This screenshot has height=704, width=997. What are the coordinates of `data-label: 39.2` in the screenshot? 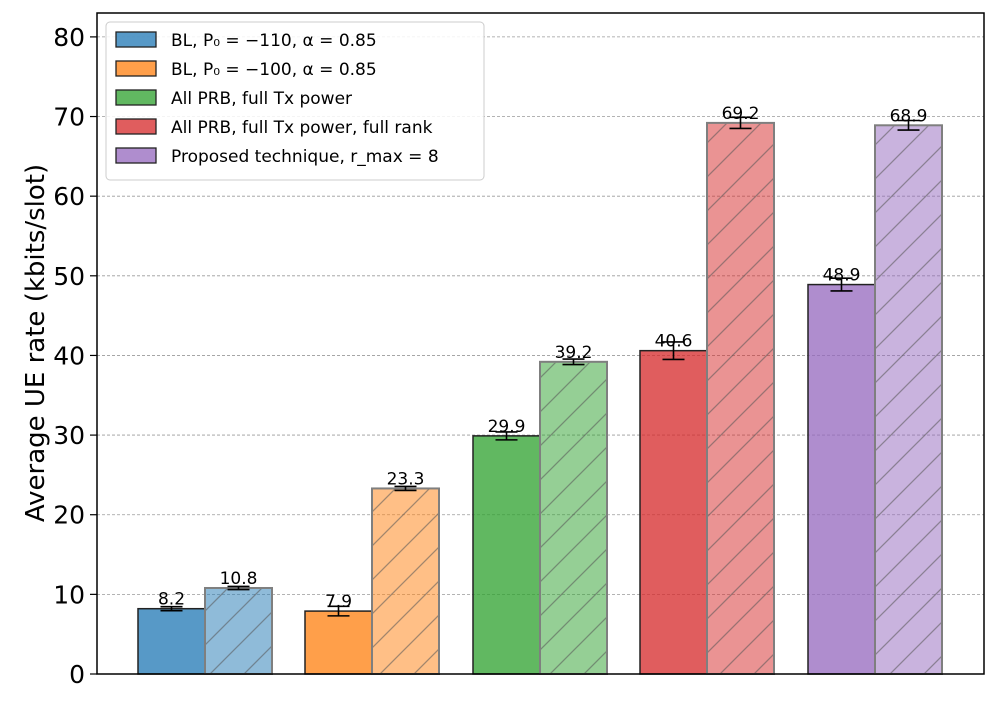 It's located at (574, 353).